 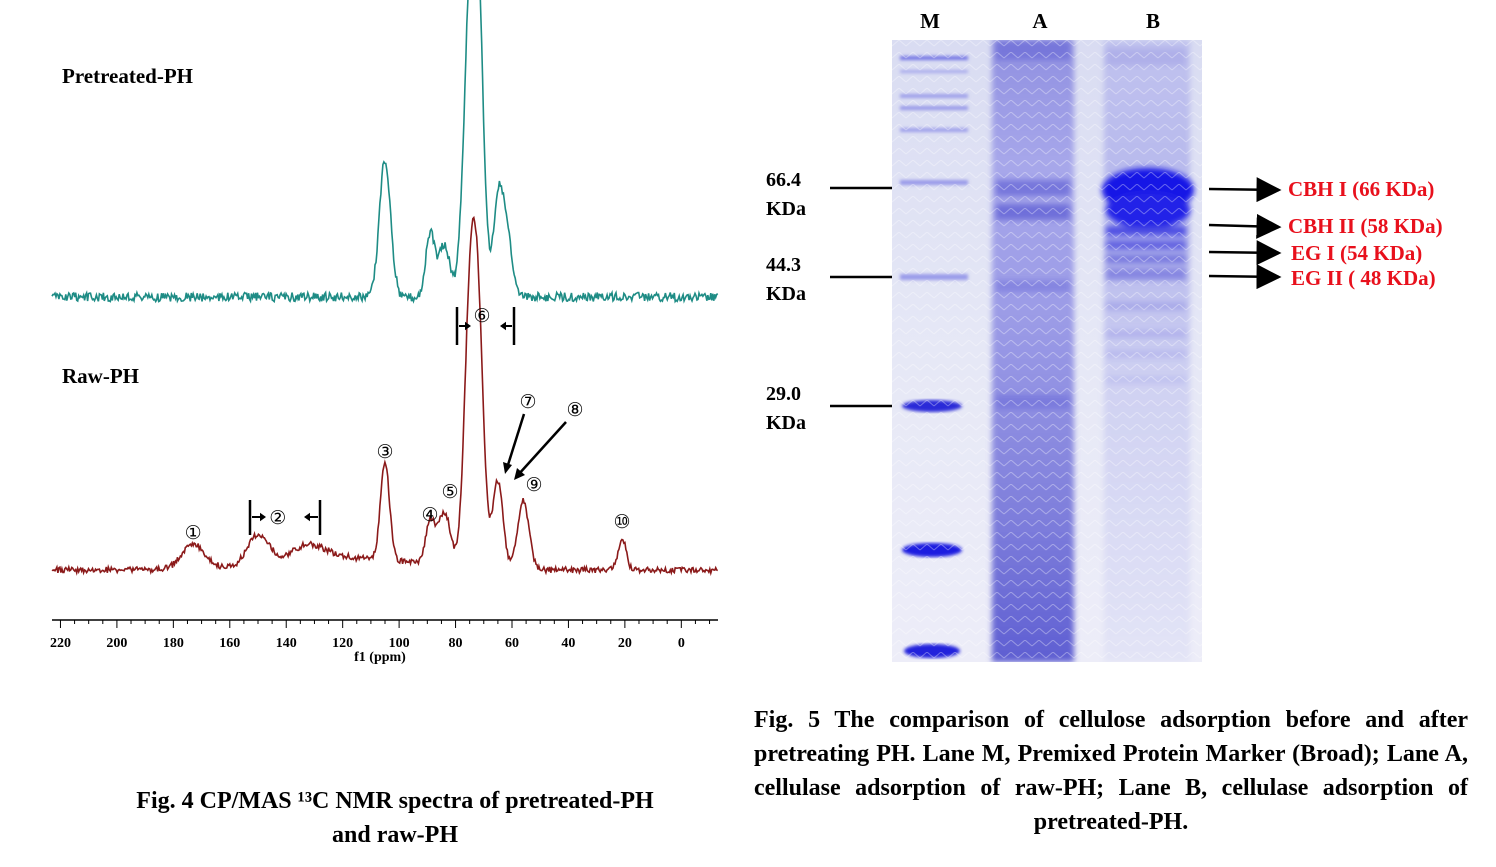 What do you see at coordinates (533, 485) in the screenshot?
I see `peak-annotation: ⑨` at bounding box center [533, 485].